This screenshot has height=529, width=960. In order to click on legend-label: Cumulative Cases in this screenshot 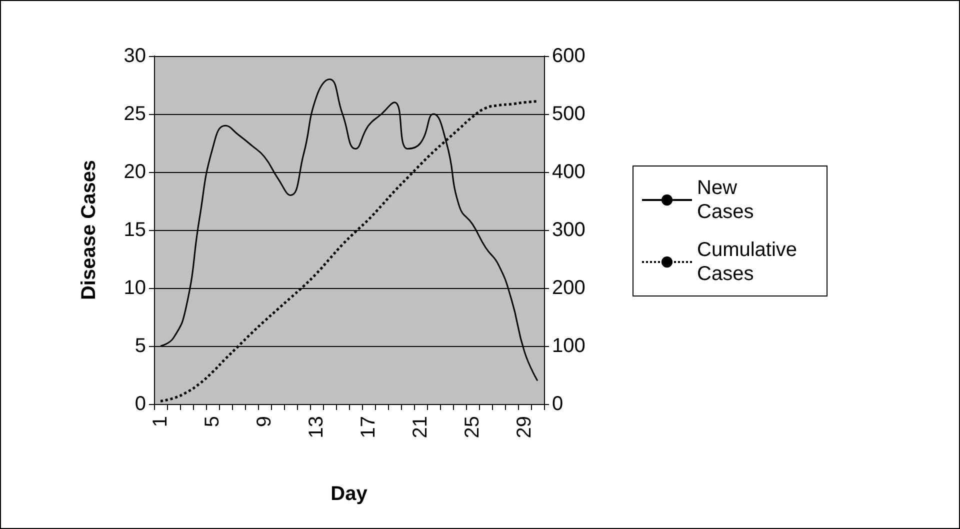, I will do `click(747, 262)`.